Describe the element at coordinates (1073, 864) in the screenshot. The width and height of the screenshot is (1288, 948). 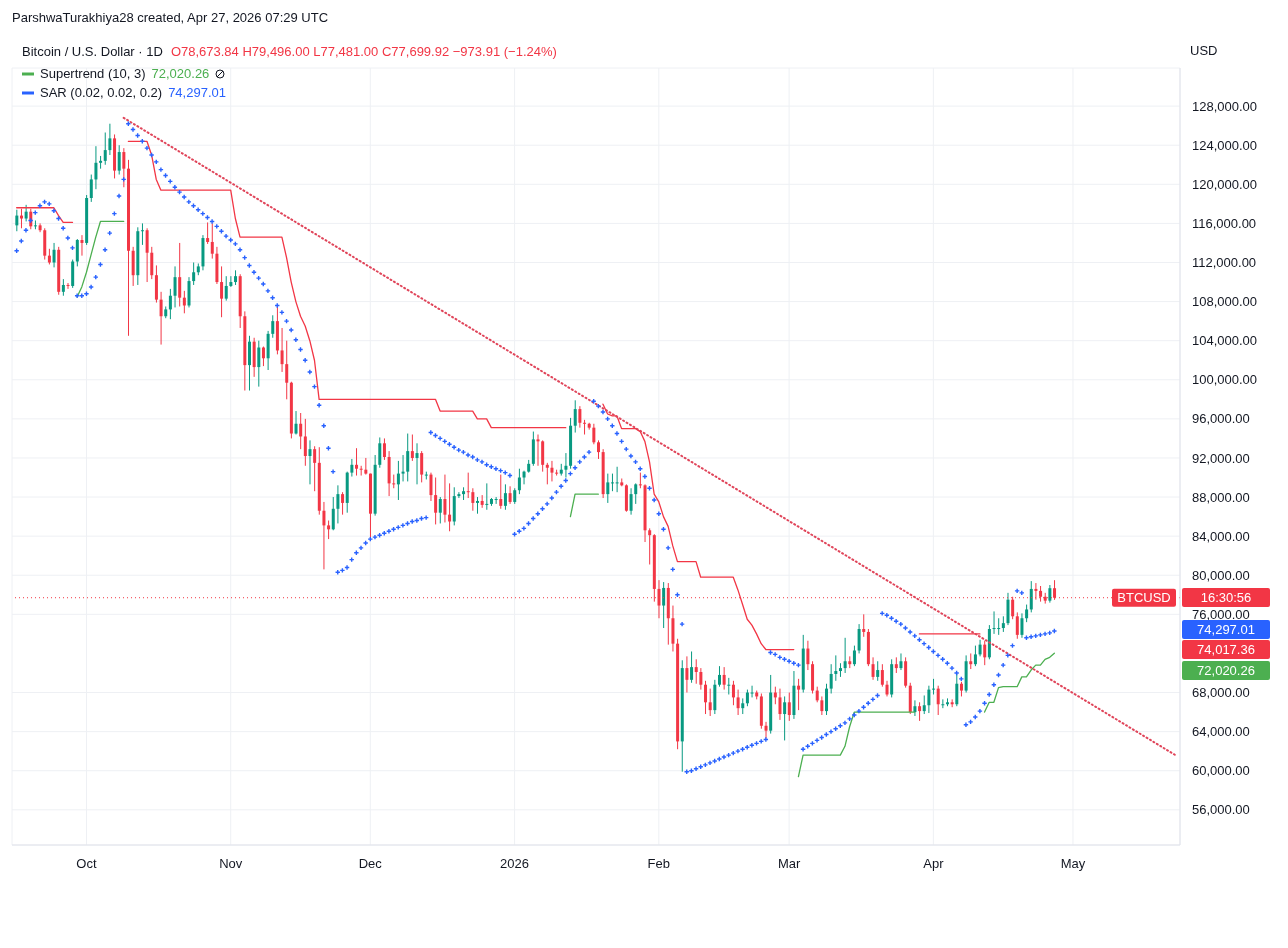
I see `x-tick-label: May` at that location.